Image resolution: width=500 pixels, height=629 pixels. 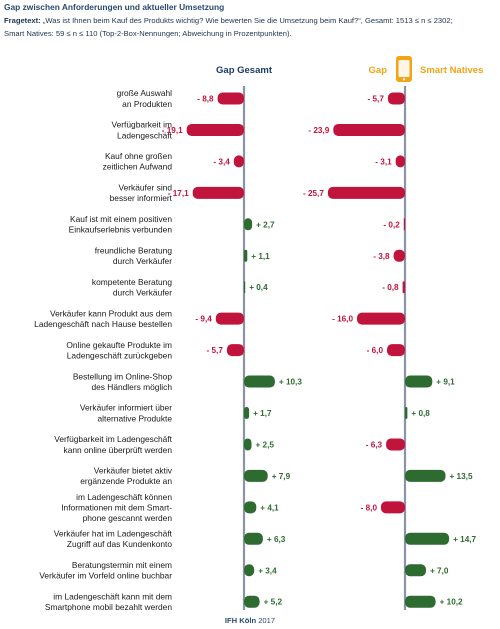 I want to click on category-label: kann online überprüft werden, so click(x=118, y=450).